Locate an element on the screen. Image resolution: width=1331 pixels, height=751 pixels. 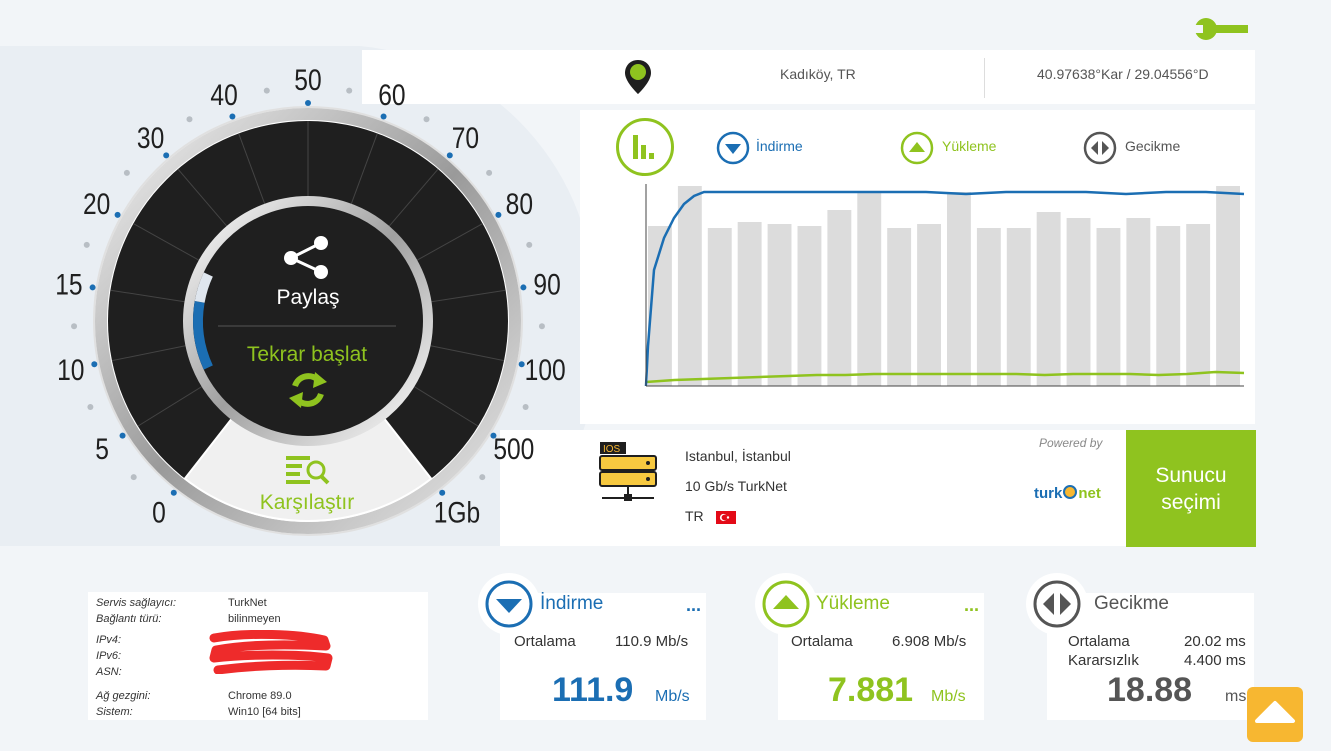
restart-icon is located at coordinates (308, 390).